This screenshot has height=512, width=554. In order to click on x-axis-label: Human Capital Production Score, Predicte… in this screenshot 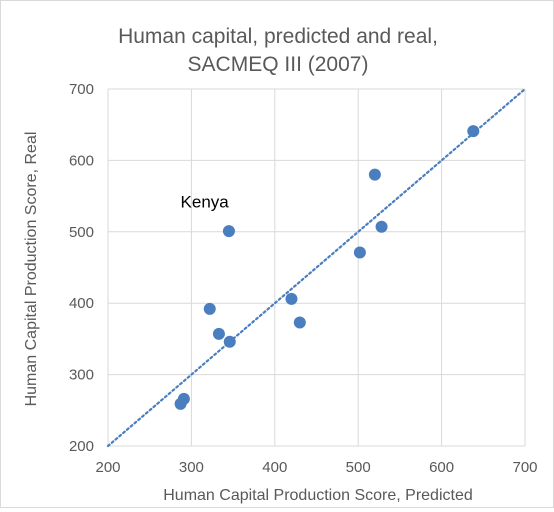, I will do `click(318, 495)`.